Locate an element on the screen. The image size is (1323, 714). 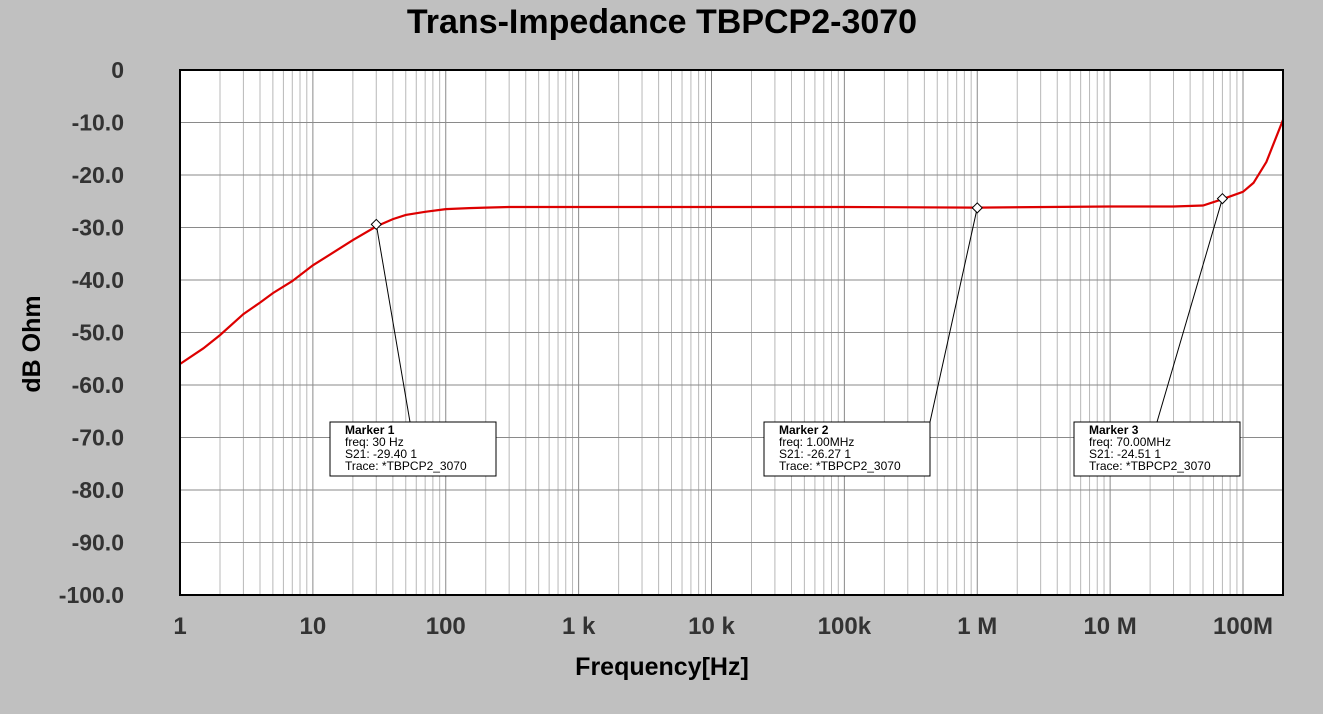
marker-label: freq: 70.00MHz is located at coordinates (1130, 442).